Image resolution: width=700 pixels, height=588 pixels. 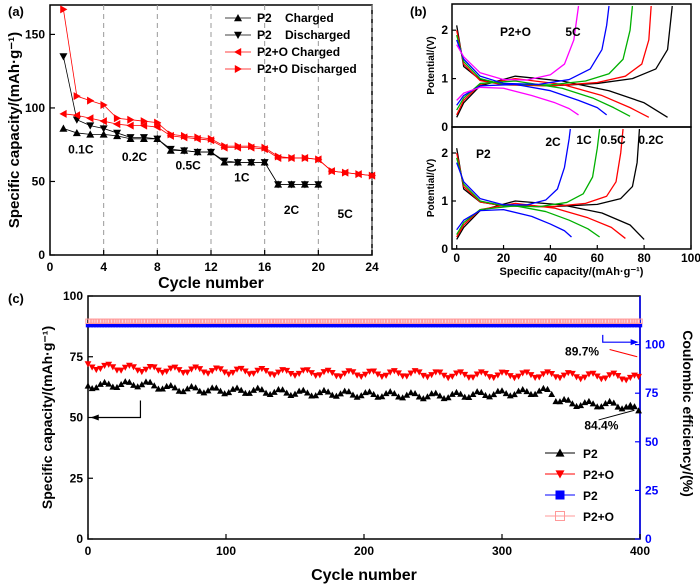 I want to click on subplot-name: P2+O, so click(x=515, y=32).